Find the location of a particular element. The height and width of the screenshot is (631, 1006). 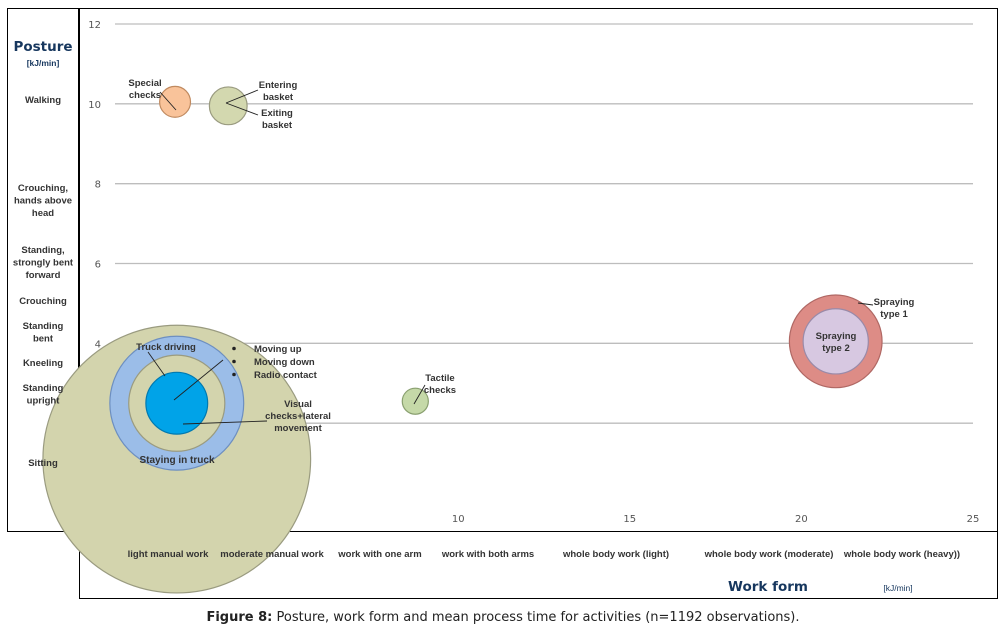

spraying-type2-label-line-2: type 2 is located at coordinates (835, 348).